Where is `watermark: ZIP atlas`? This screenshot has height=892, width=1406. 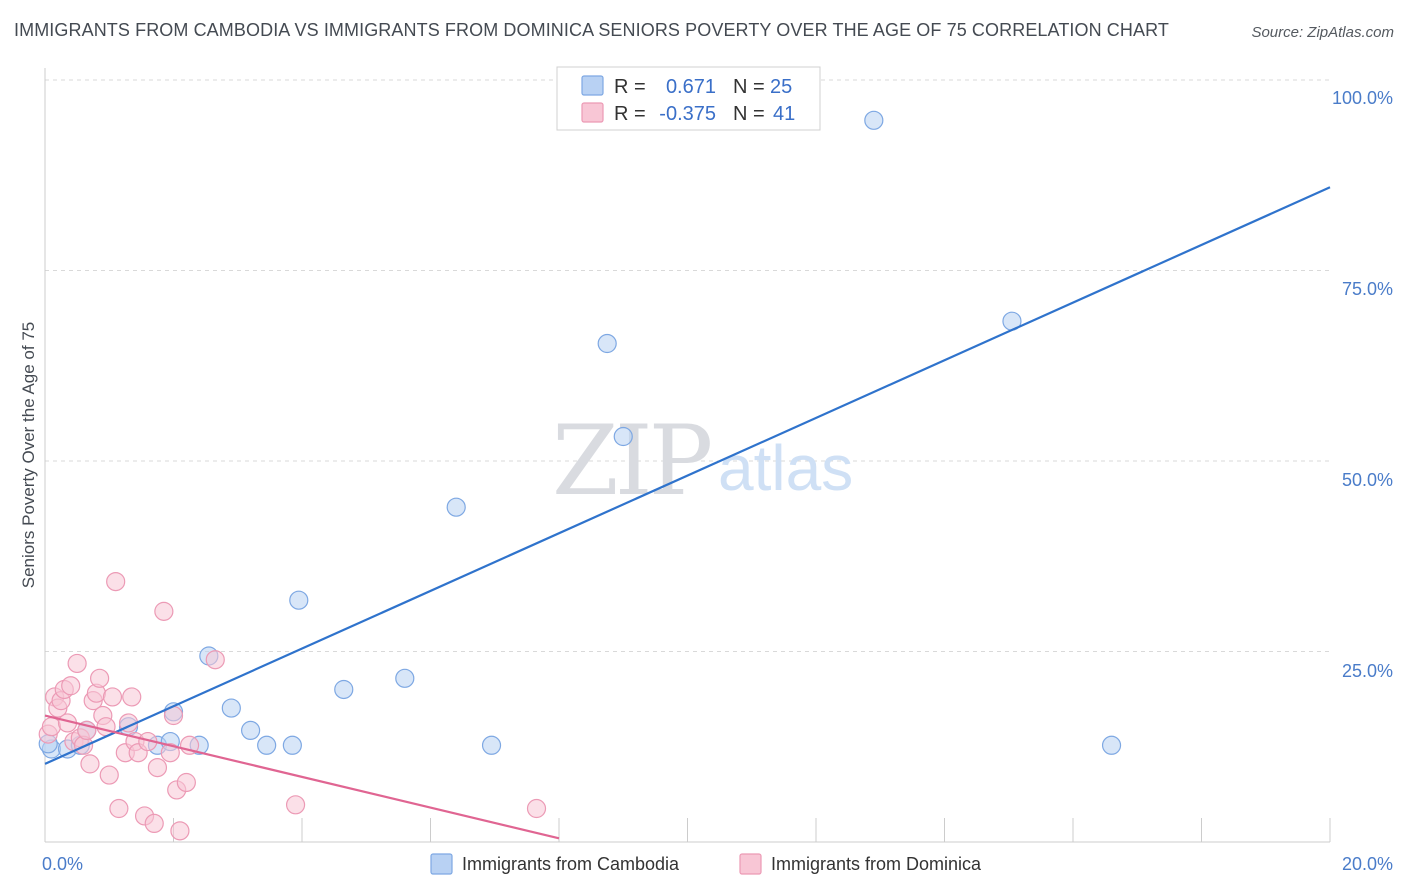 watermark: ZIP atlas is located at coordinates (702, 461).